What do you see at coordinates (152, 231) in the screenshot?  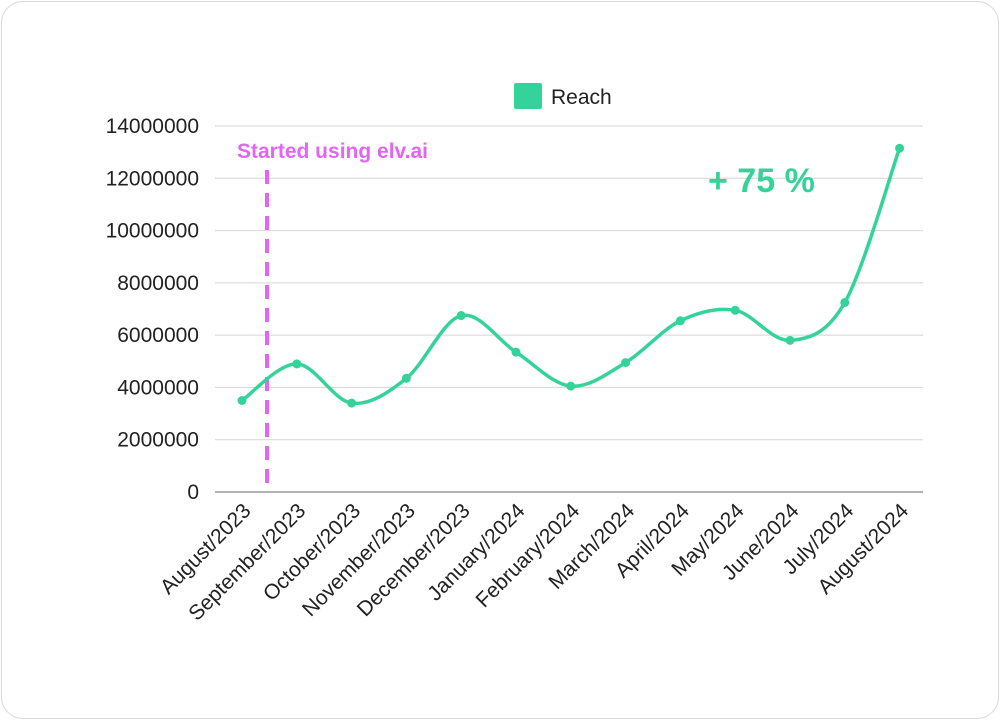 I see `y-tick-label: 10000000` at bounding box center [152, 231].